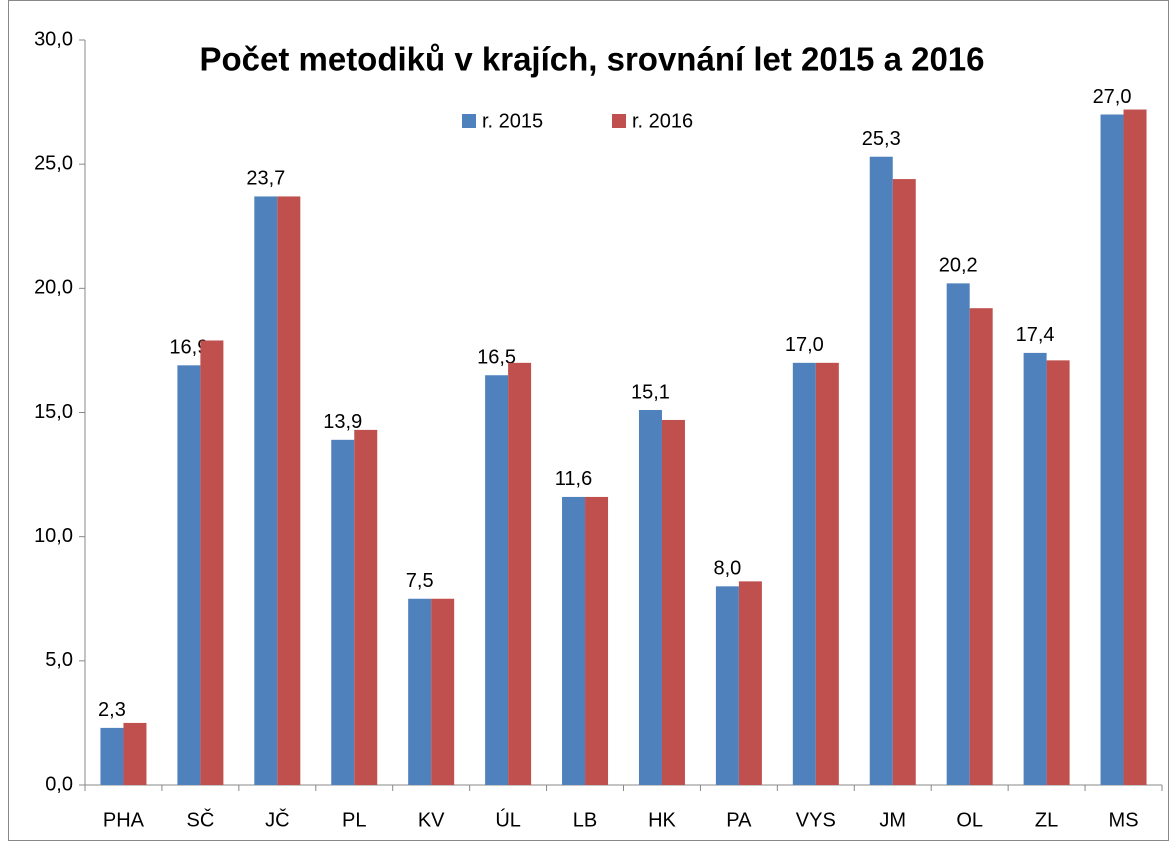 The width and height of the screenshot is (1170, 842). What do you see at coordinates (804, 345) in the screenshot?
I see `value-label: 17,0` at bounding box center [804, 345].